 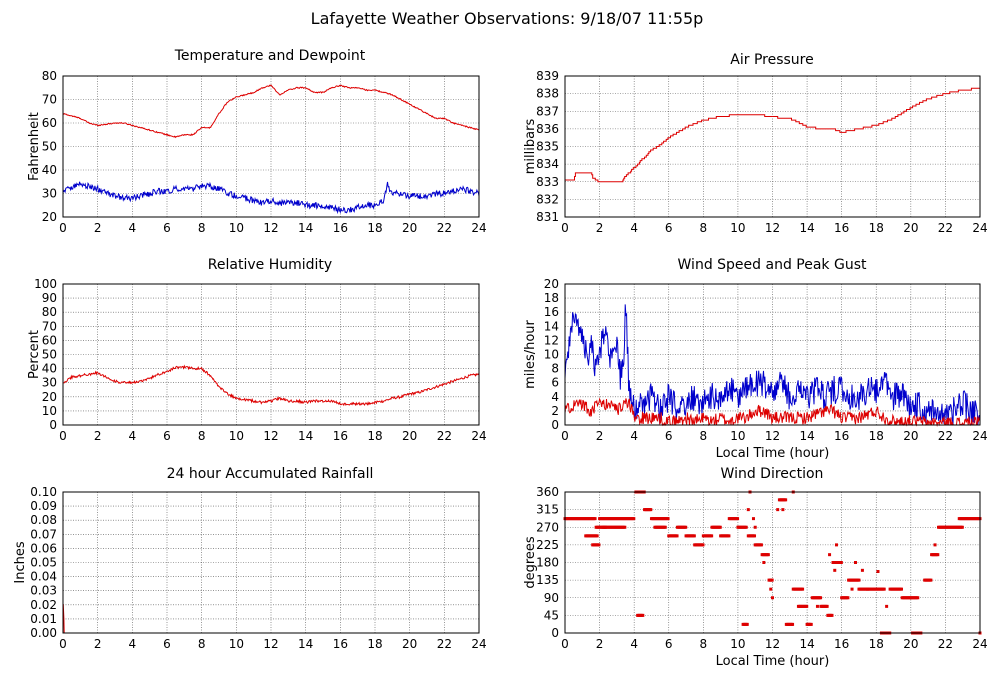 What do you see at coordinates (49, 76) in the screenshot?
I see `y-tick-label: 80` at bounding box center [49, 76].